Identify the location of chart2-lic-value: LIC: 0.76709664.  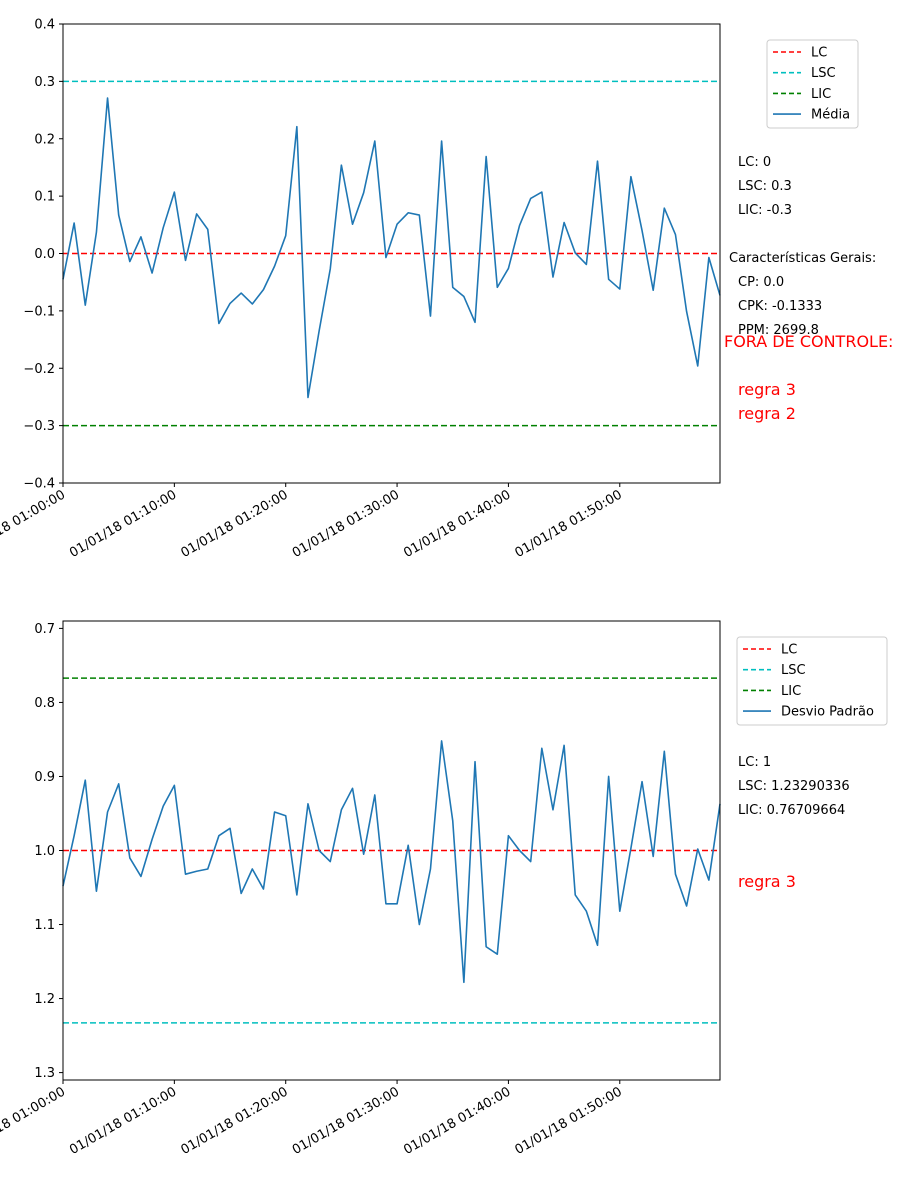
(792, 810).